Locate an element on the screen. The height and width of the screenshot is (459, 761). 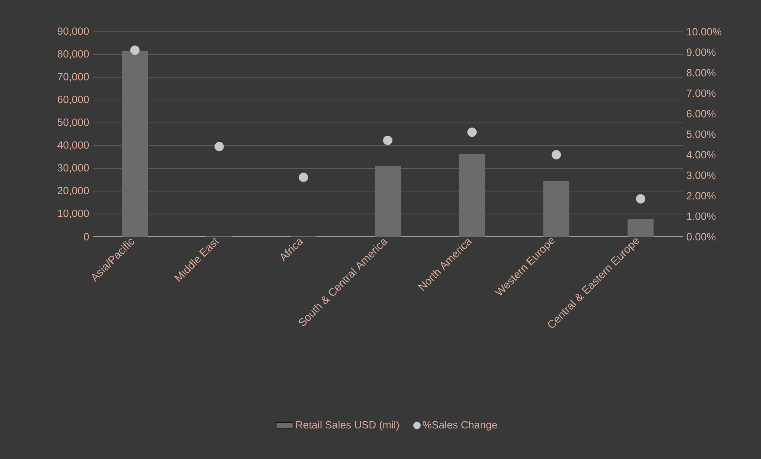
y-tick-label: 30,000 is located at coordinates (74, 168).